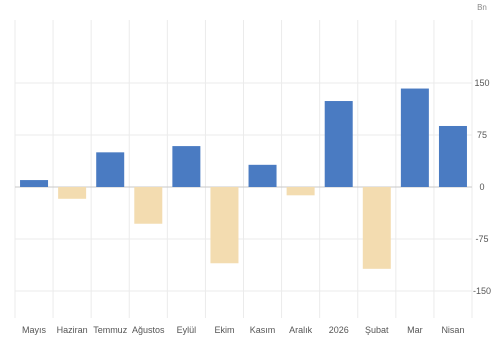 Image resolution: width=498 pixels, height=343 pixels. Describe the element at coordinates (481, 83) in the screenshot. I see `y-tick-label: 150` at that location.